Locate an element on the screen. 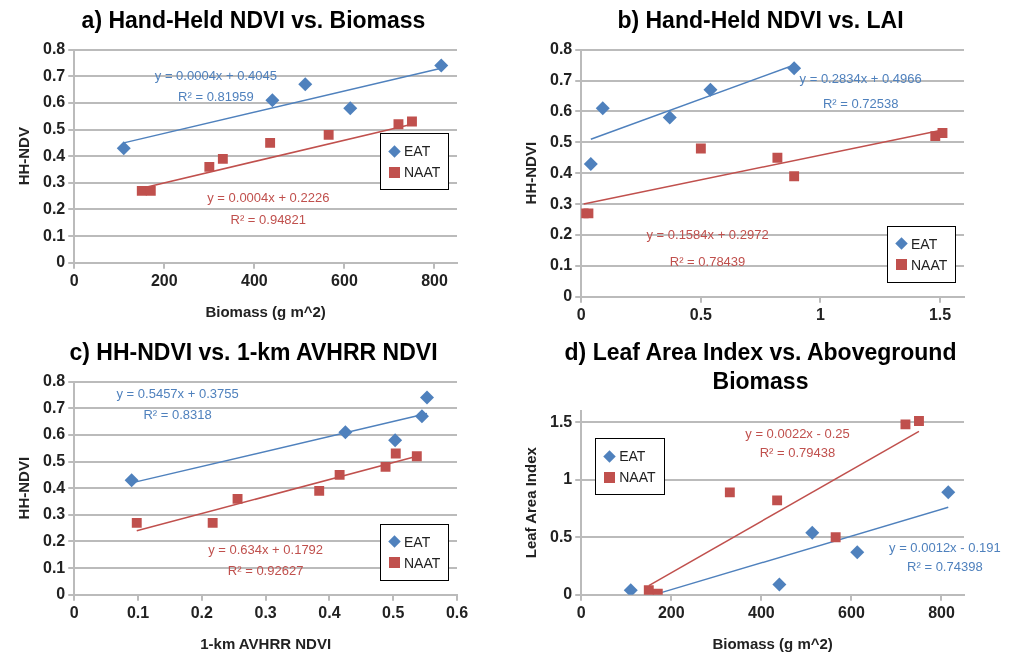 The width and height of the screenshot is (1015, 664). x-axis-title: Biomass (g m^2) is located at coordinates (265, 311).